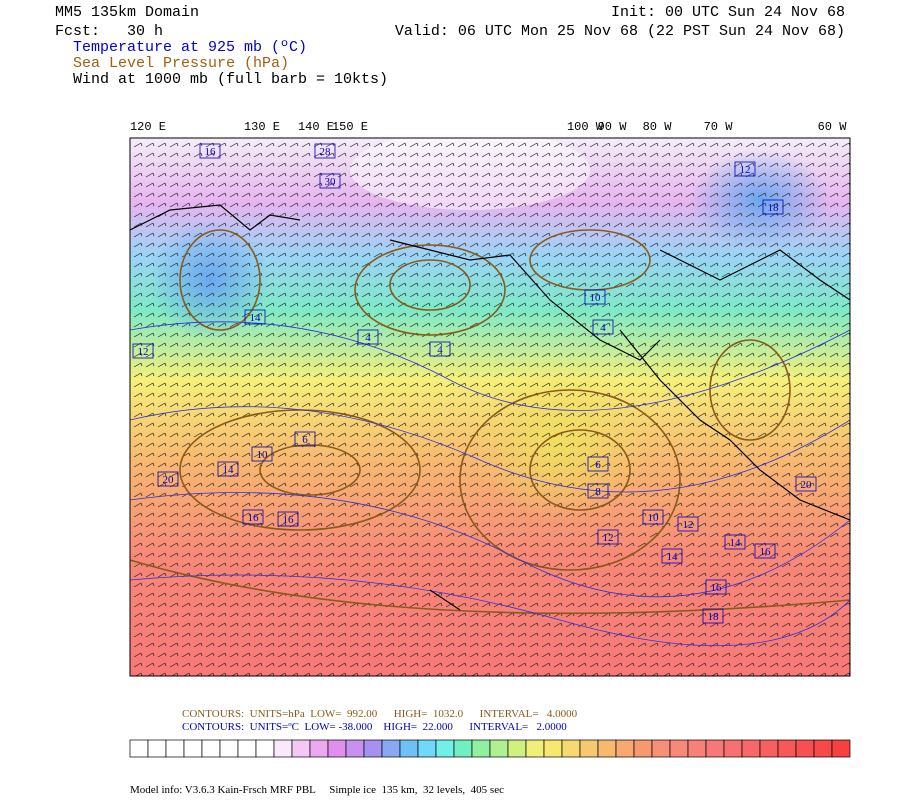 The width and height of the screenshot is (900, 800). What do you see at coordinates (181, 63) in the screenshot?
I see `field-pressure: Sea Level Pressure (hPa)` at bounding box center [181, 63].